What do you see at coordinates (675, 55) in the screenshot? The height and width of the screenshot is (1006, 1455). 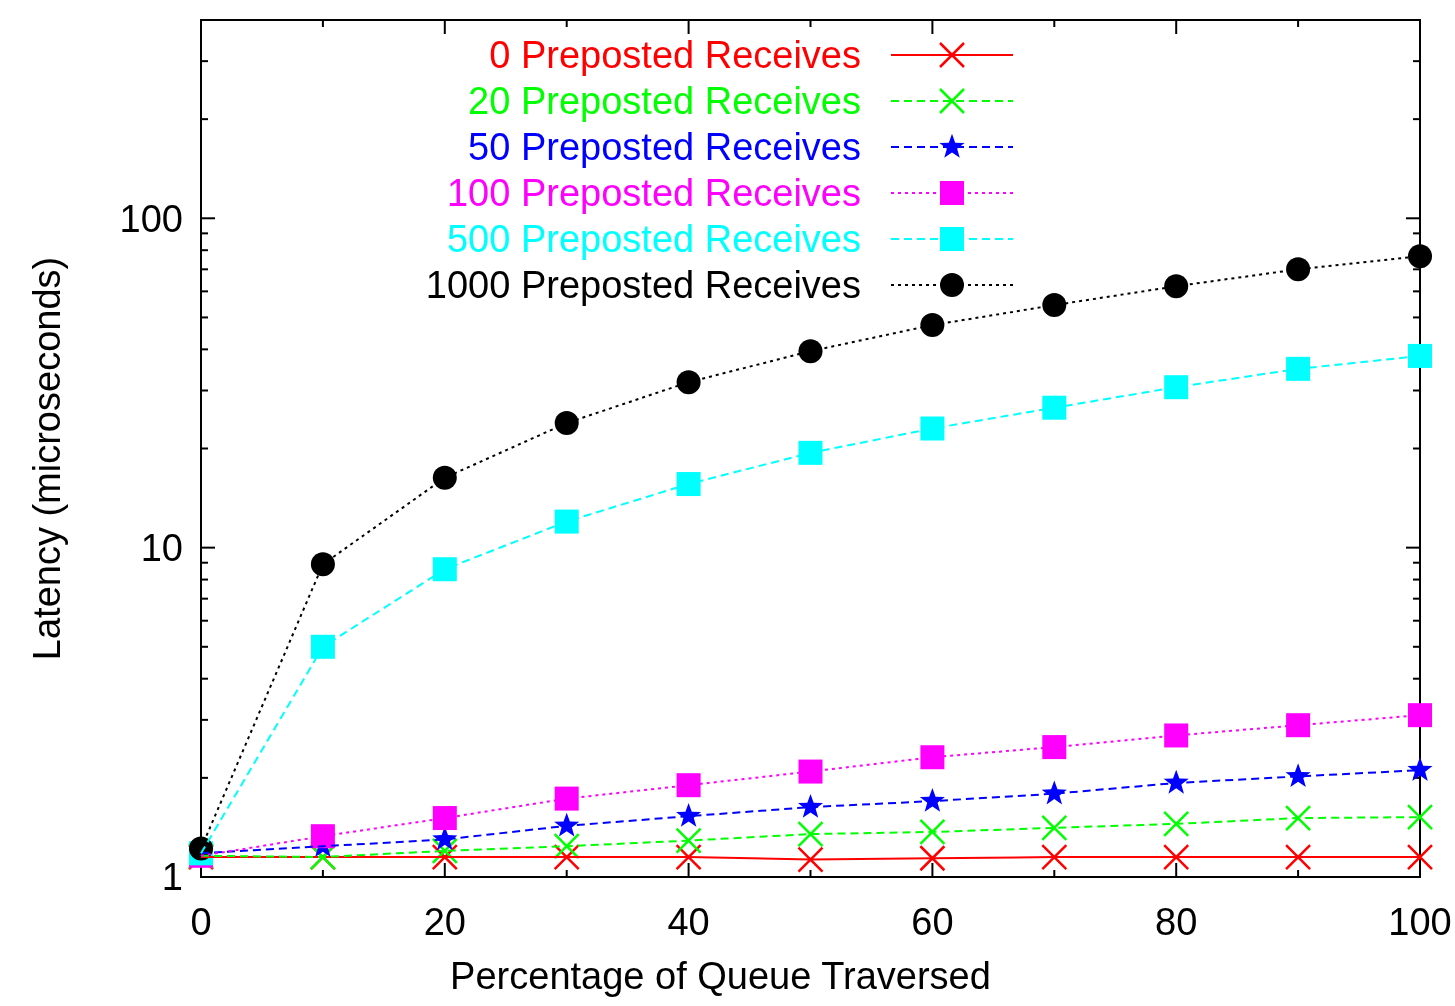 I see `legend-label: 0 Preposted Receives` at bounding box center [675, 55].